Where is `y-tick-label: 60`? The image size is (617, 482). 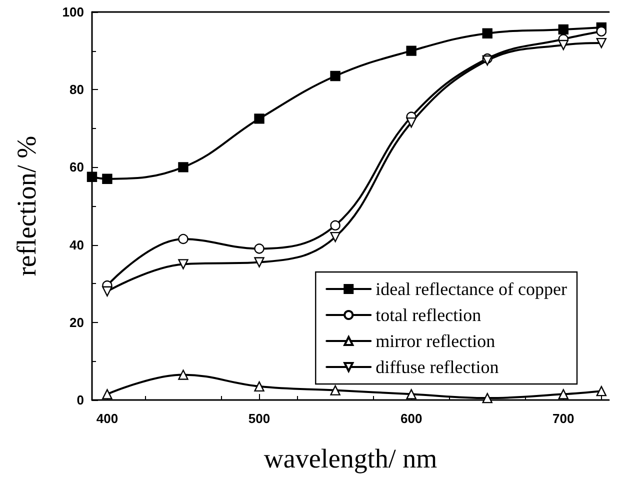
y-tick-label: 60 is located at coordinates (77, 167).